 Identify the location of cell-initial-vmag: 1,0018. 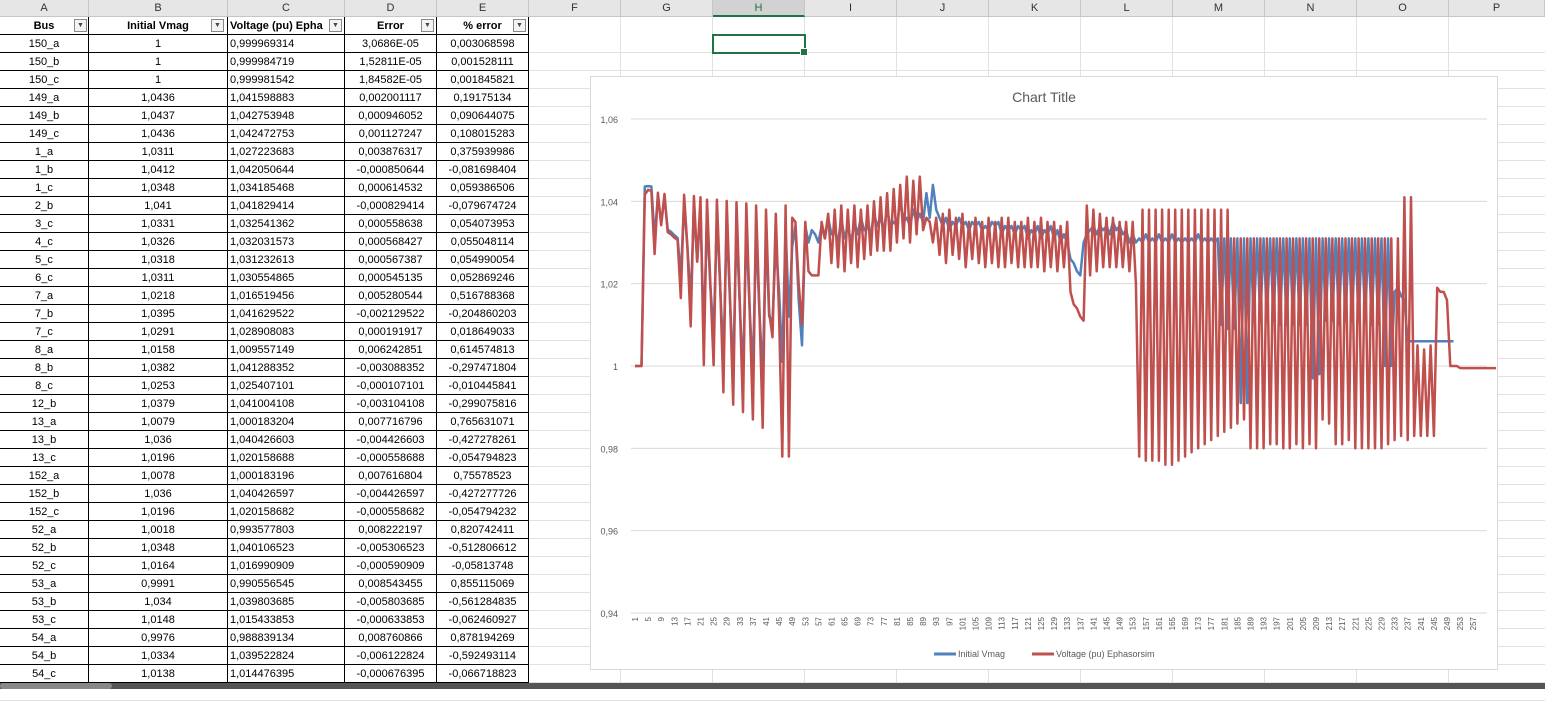
(158, 530).